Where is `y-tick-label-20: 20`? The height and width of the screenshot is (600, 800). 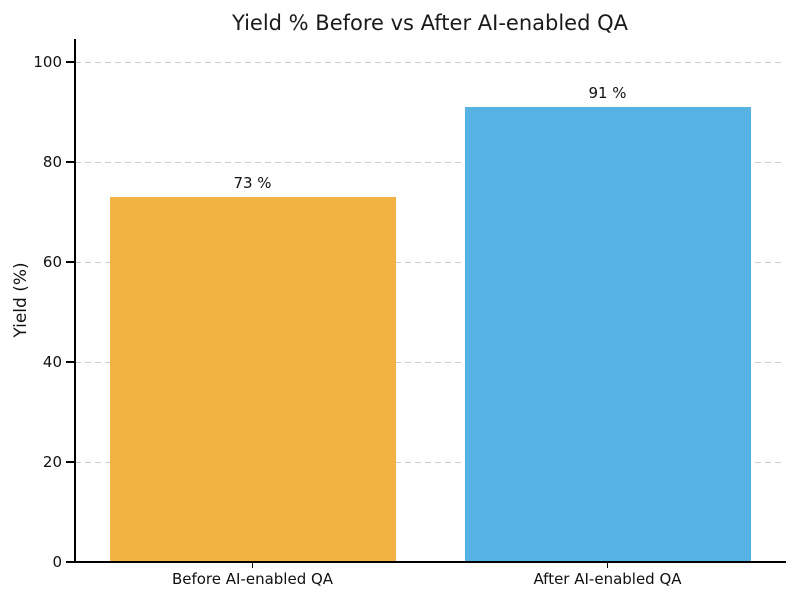
y-tick-label-20: 20 is located at coordinates (52, 462).